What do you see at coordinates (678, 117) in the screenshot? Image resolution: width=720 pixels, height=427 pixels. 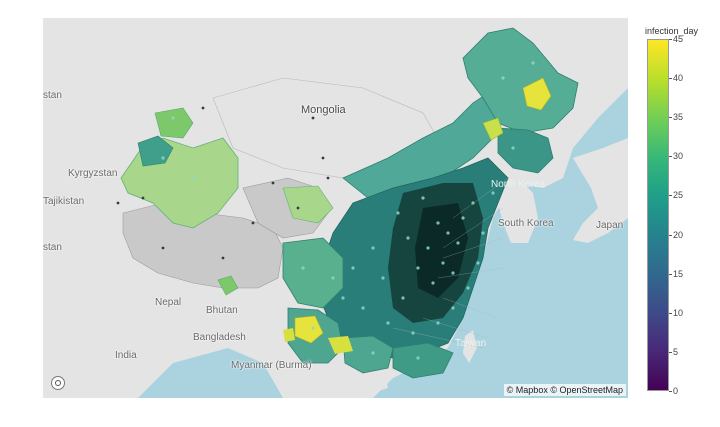 I see `colorbar-tick-label: 35` at bounding box center [678, 117].